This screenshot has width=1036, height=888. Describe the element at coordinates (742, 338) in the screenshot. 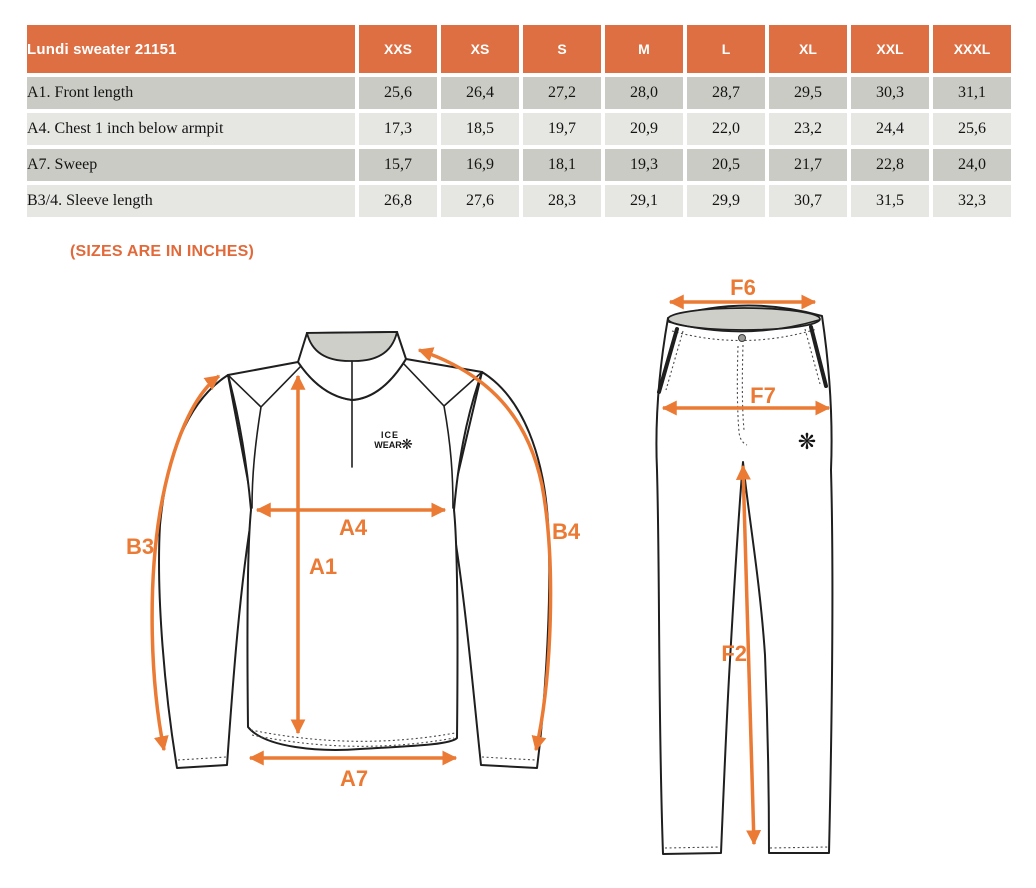

I see `pants-button` at that location.